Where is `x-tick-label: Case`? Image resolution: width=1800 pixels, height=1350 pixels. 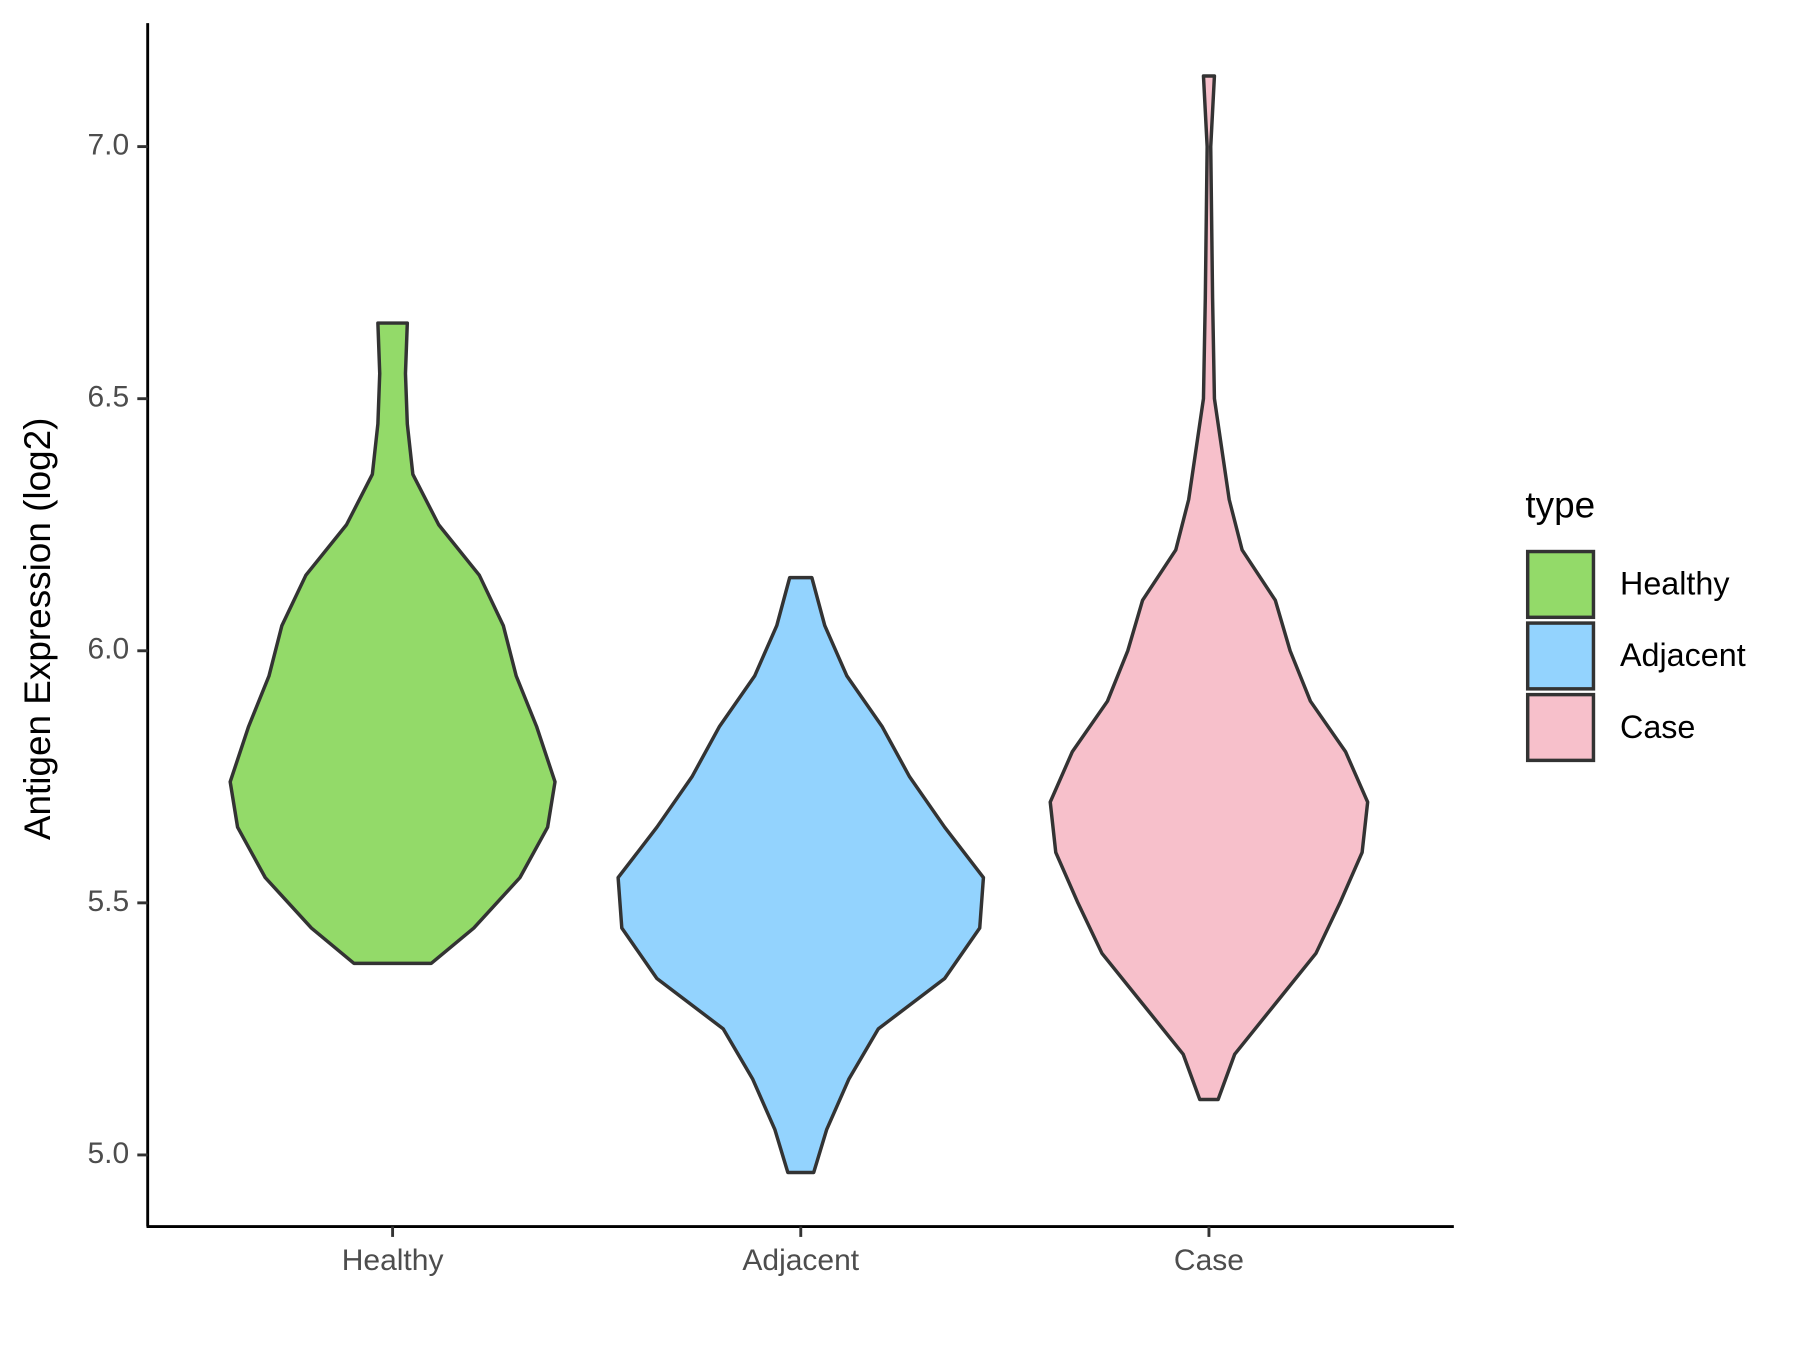
x-tick-label: Case is located at coordinates (1209, 1260).